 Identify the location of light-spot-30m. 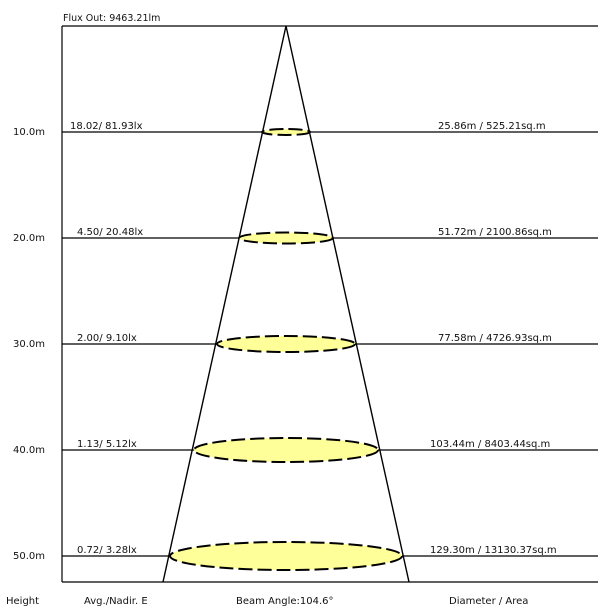
(286, 344).